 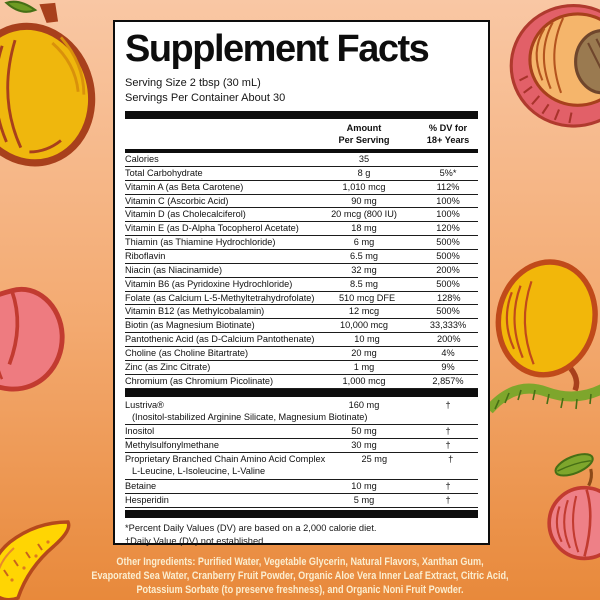 What do you see at coordinates (301, 446) in the screenshot?
I see `facts-row: Methylsulfonylmethane 30 mg †` at bounding box center [301, 446].